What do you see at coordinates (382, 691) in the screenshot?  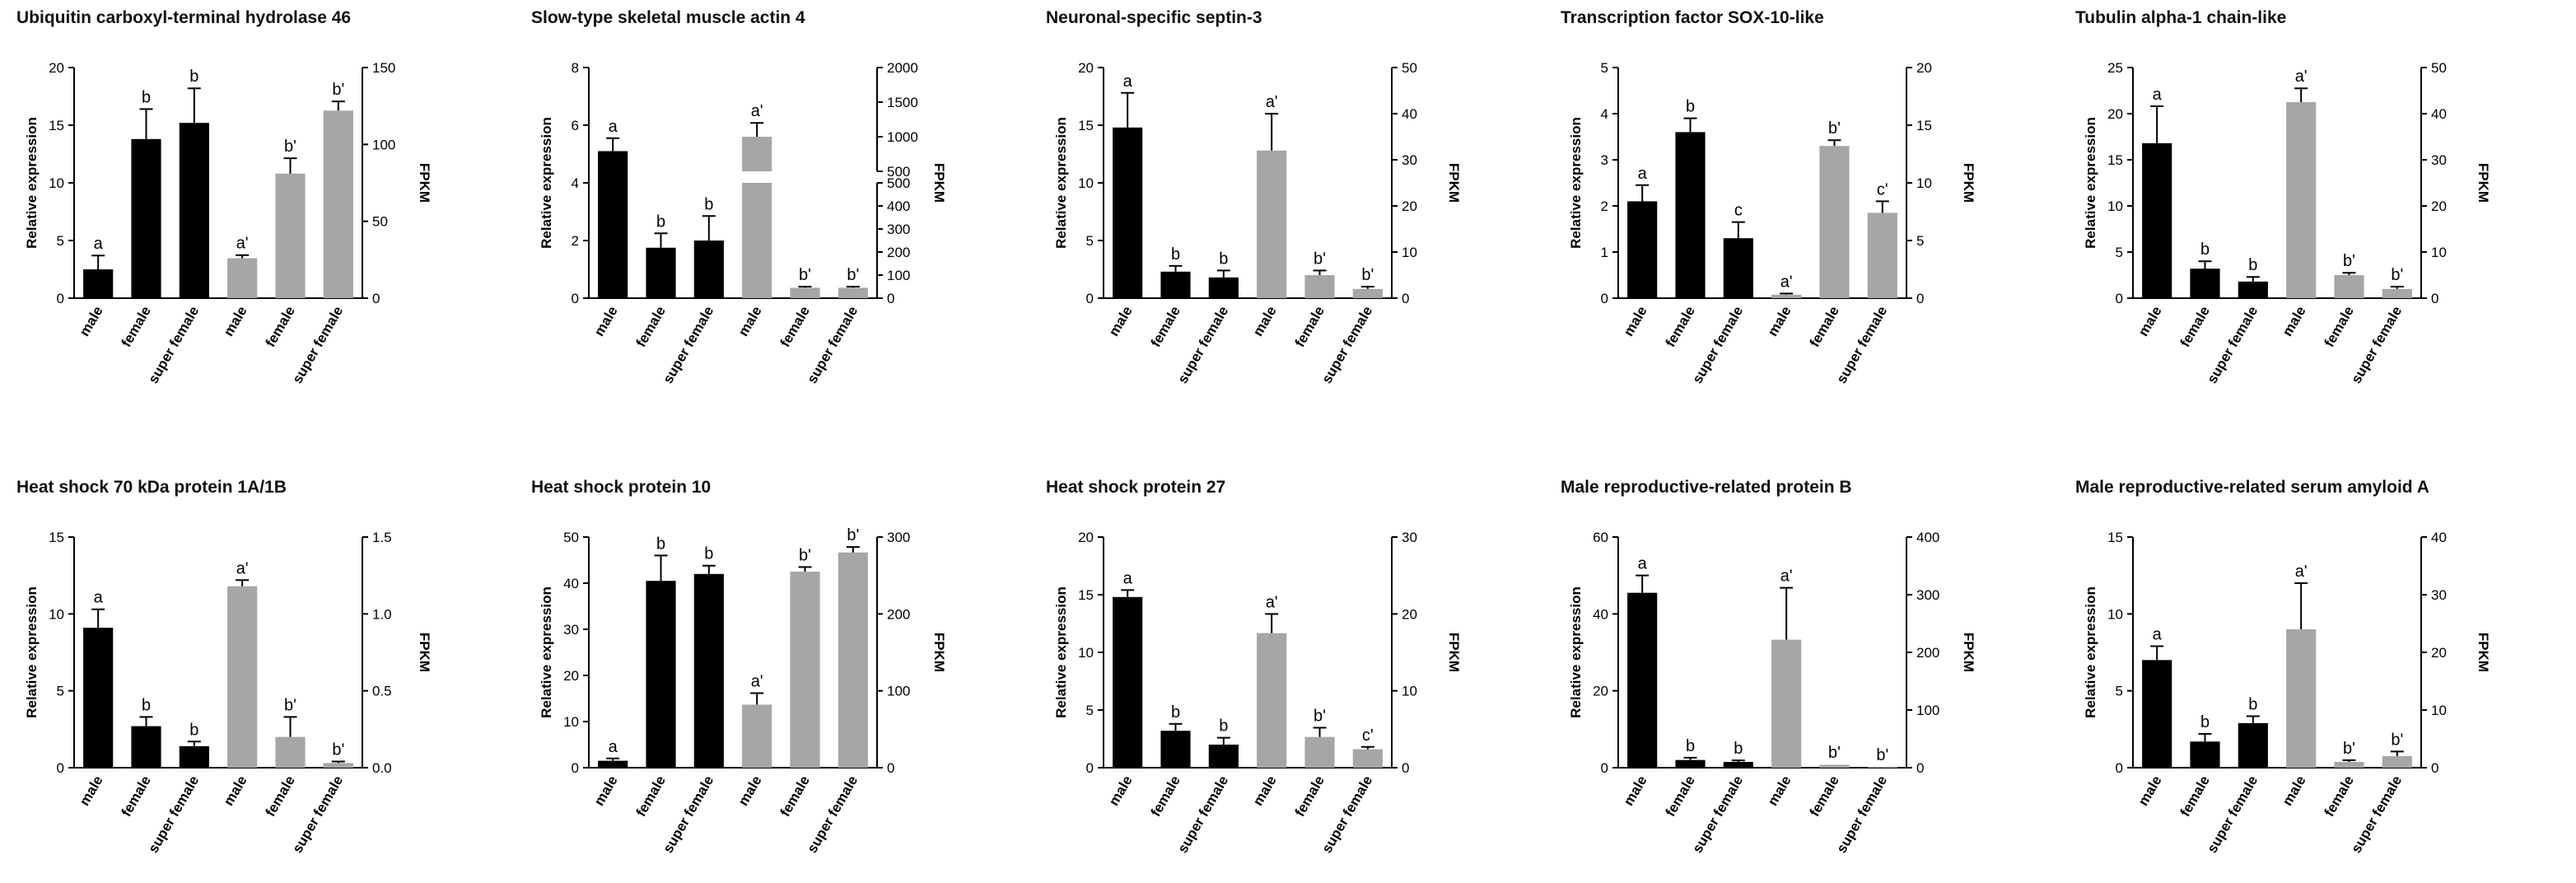 I see `y-tick-label-right: 0.5` at bounding box center [382, 691].